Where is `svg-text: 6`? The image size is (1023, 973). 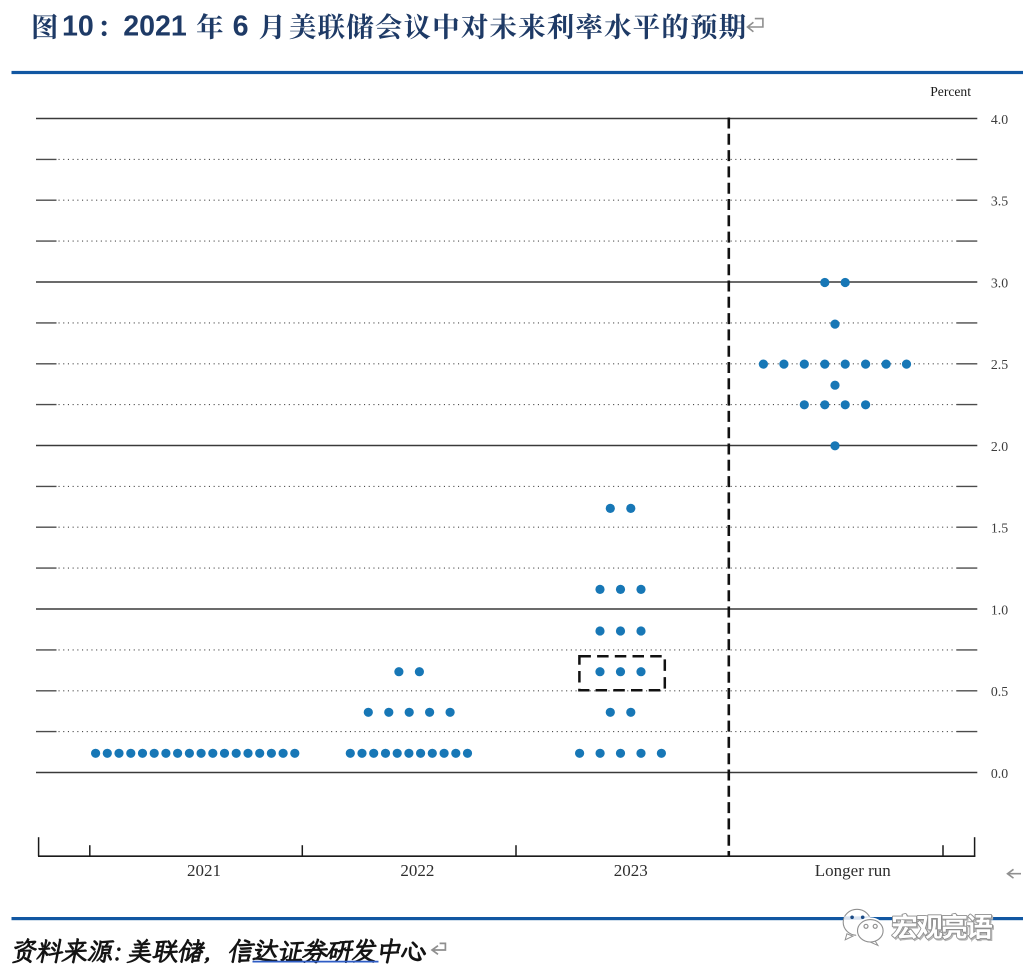 svg-text: 6 is located at coordinates (241, 27).